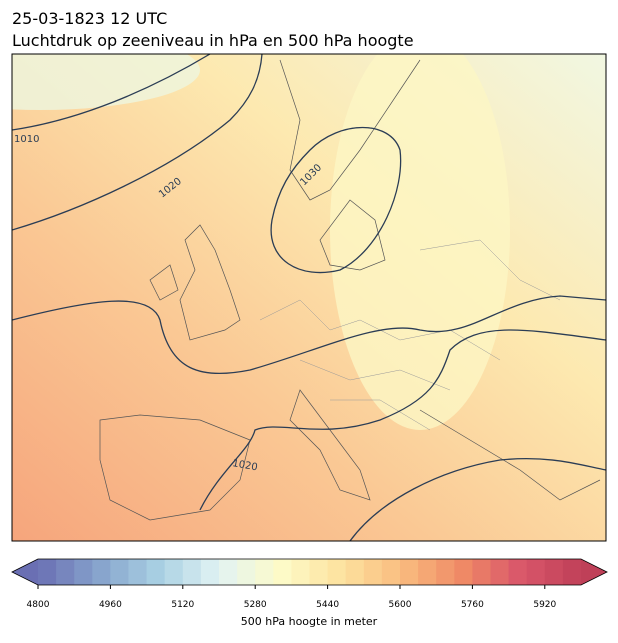  What do you see at coordinates (255, 605) in the screenshot?
I see `colorbar-tick-label: 5280` at bounding box center [255, 605].